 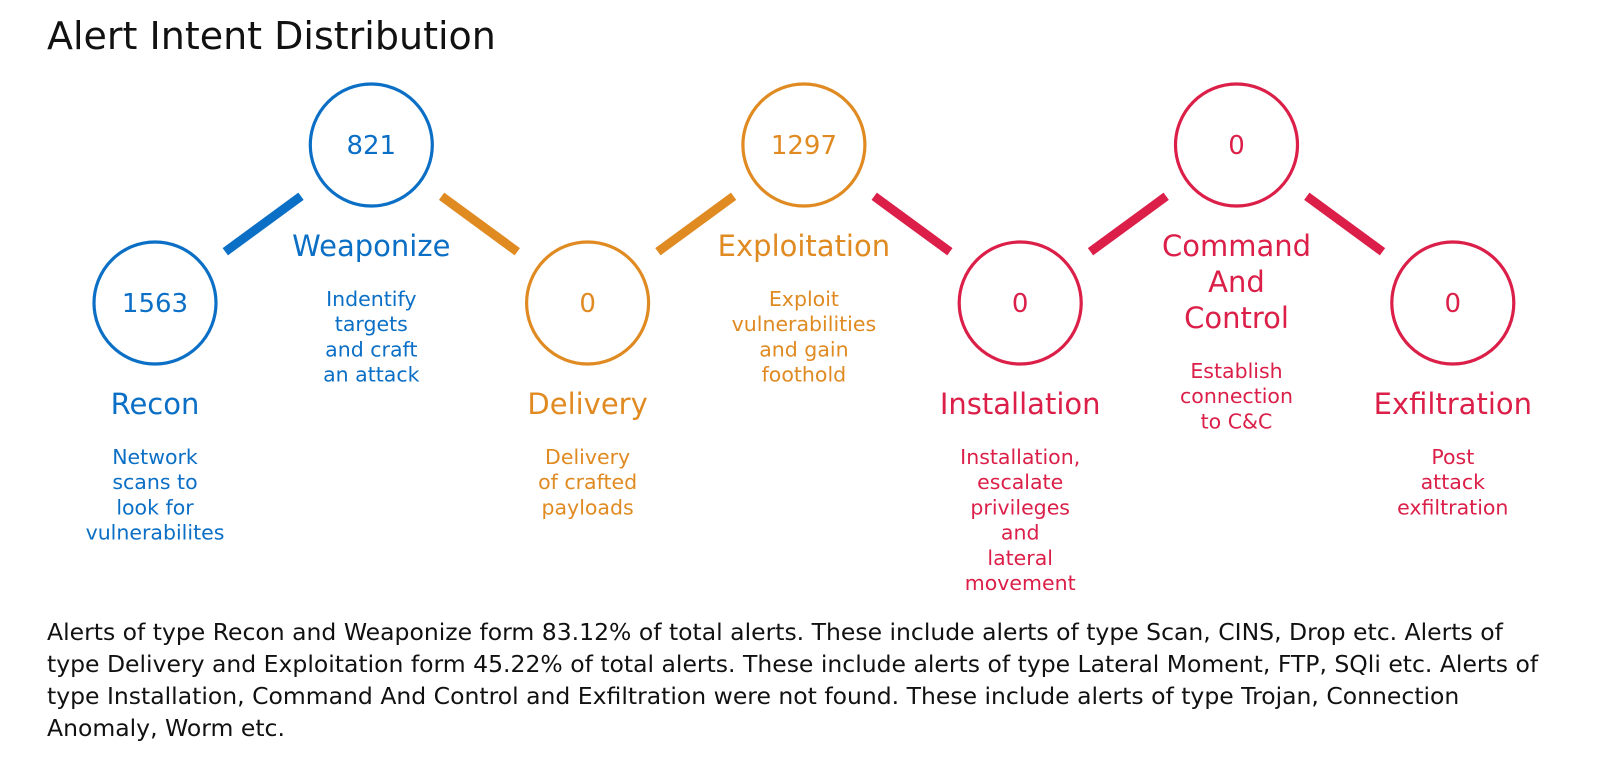 I want to click on stage-description-weaponize: Indentify targets and craft an attack, so click(x=371, y=337).